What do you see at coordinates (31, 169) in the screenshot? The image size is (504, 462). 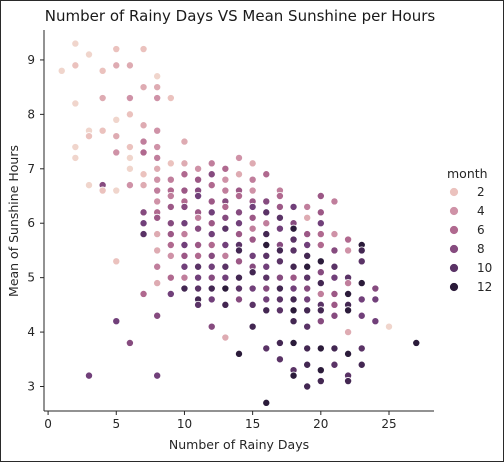 I see `y-tick-label: 7` at bounding box center [31, 169].